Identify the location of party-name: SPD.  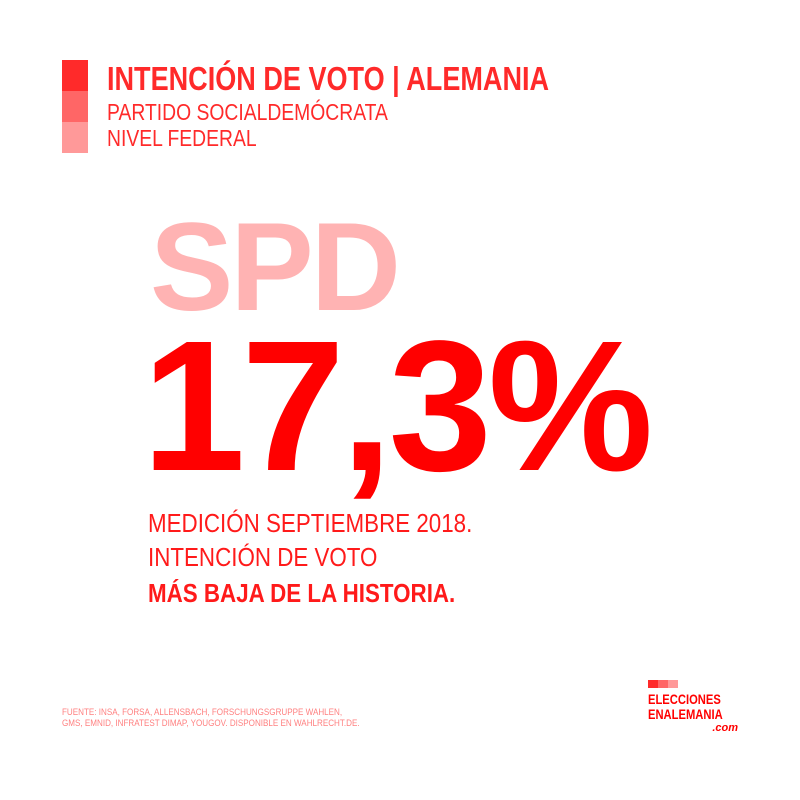
(275, 267).